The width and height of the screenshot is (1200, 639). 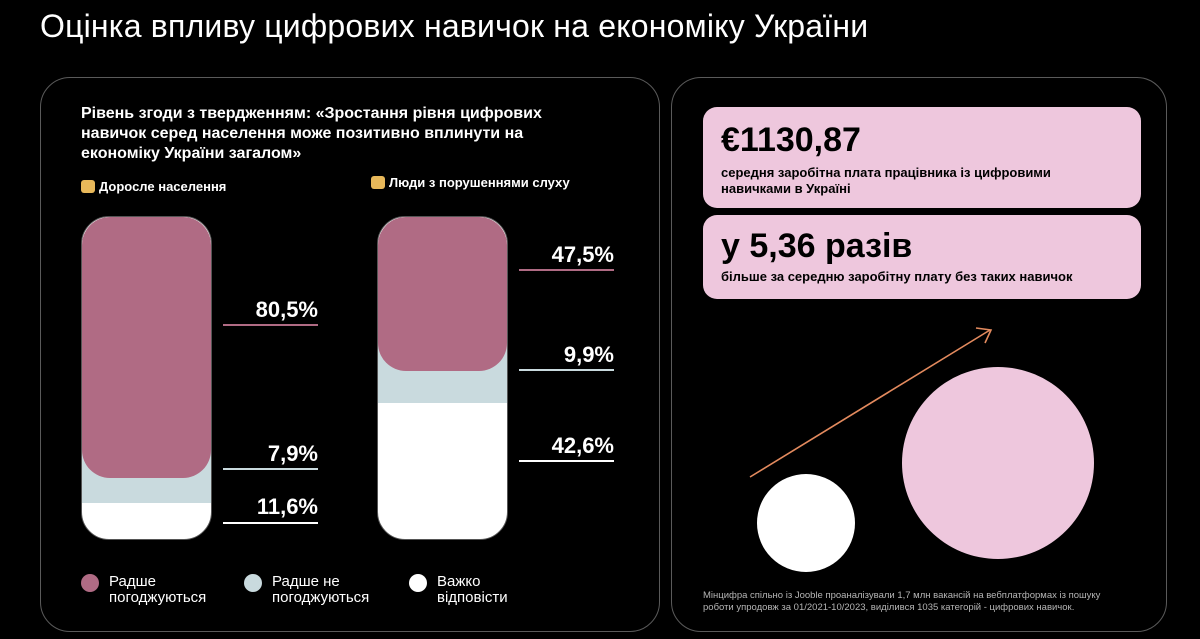 I want to click on data-label-hearing-hard: 42,6%, so click(x=582, y=445).